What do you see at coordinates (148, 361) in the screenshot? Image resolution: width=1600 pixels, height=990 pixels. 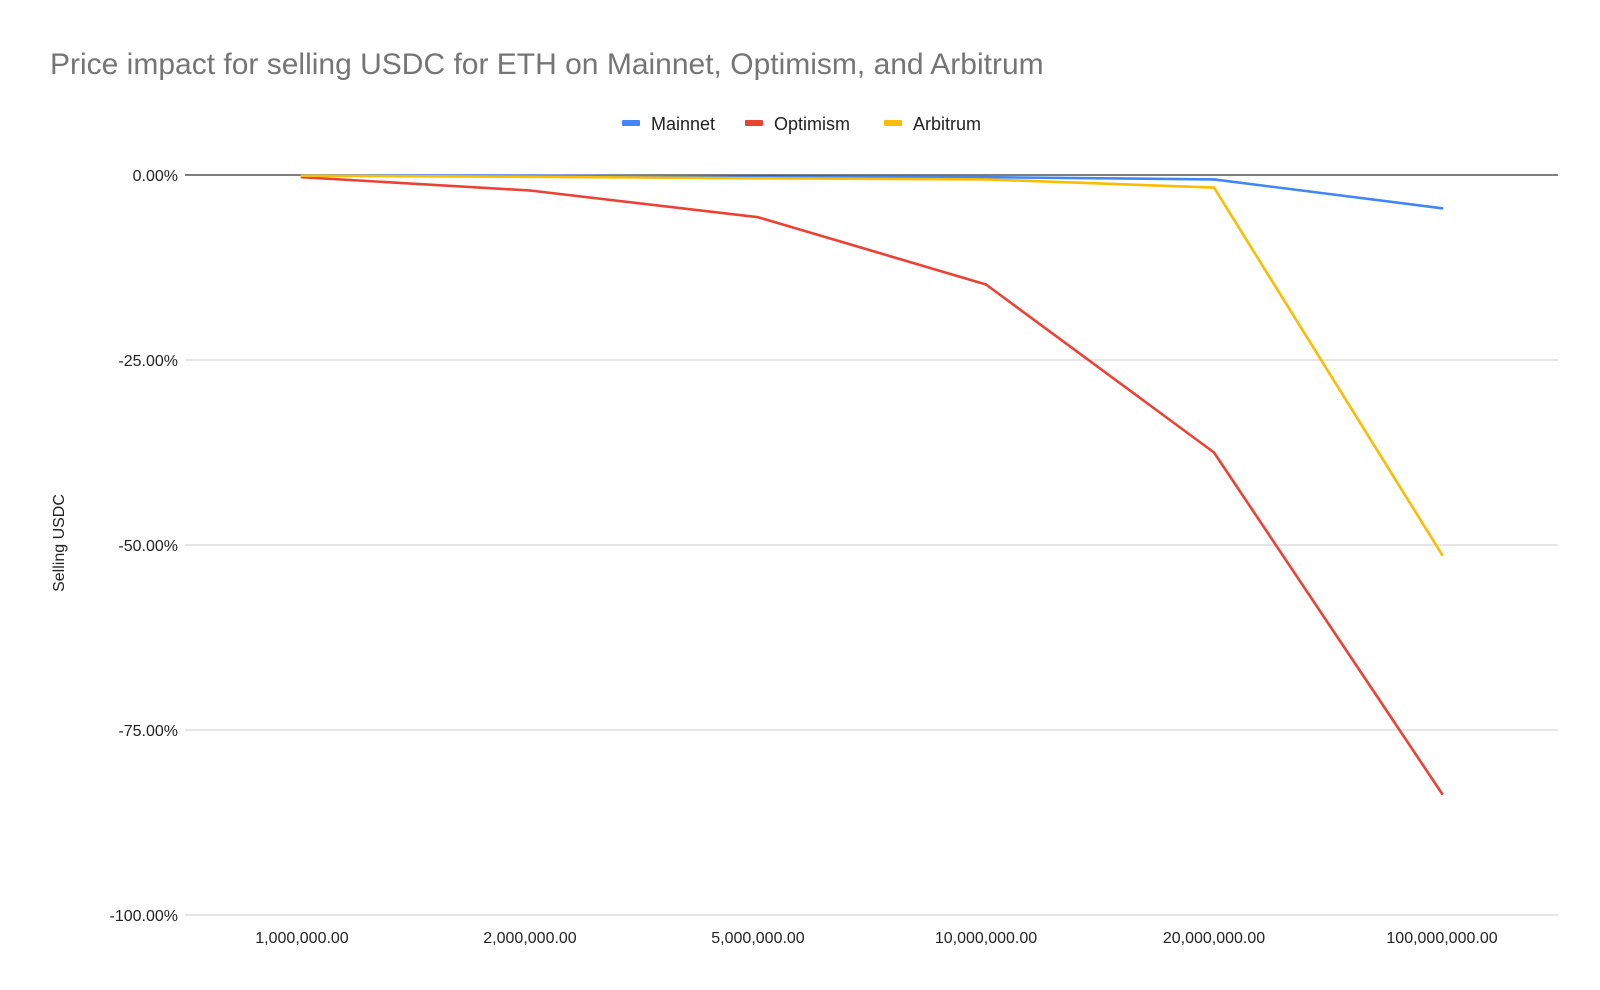 I see `y-tick-label: -25.00%` at bounding box center [148, 361].